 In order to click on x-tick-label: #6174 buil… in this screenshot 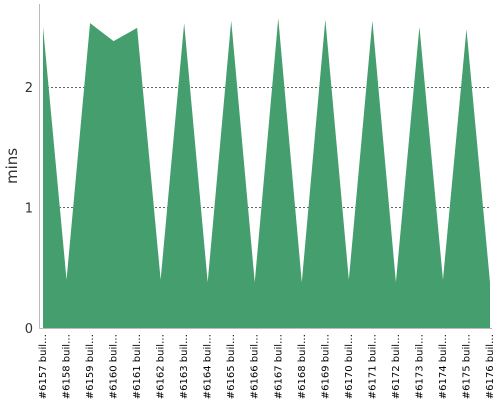, I will do `click(443, 366)`.